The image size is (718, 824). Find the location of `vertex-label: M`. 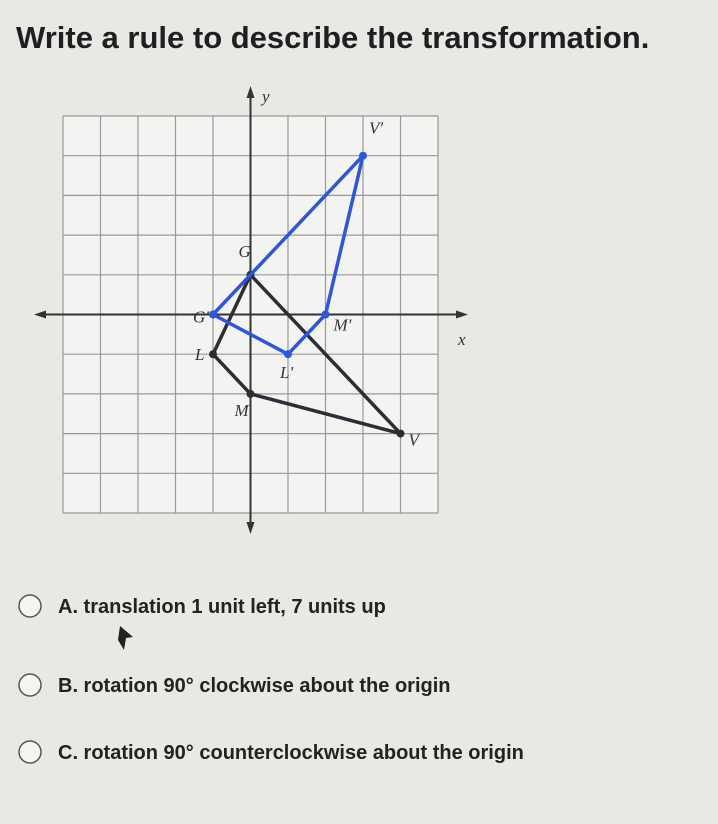

vertex-label: M is located at coordinates (242, 410).